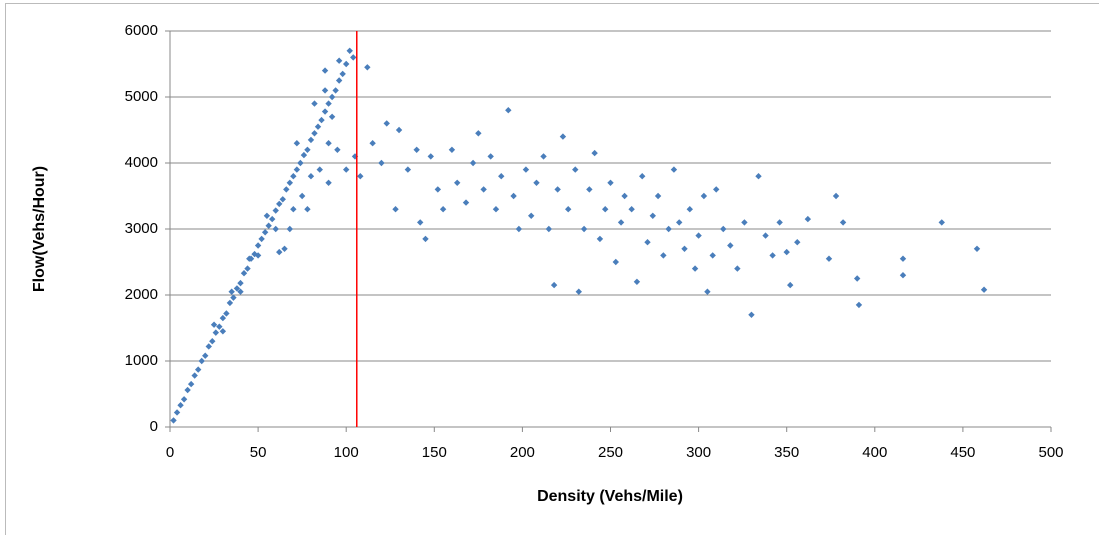 The image size is (1099, 535). What do you see at coordinates (1050, 452) in the screenshot?
I see `x-tick-label: 500` at bounding box center [1050, 452].